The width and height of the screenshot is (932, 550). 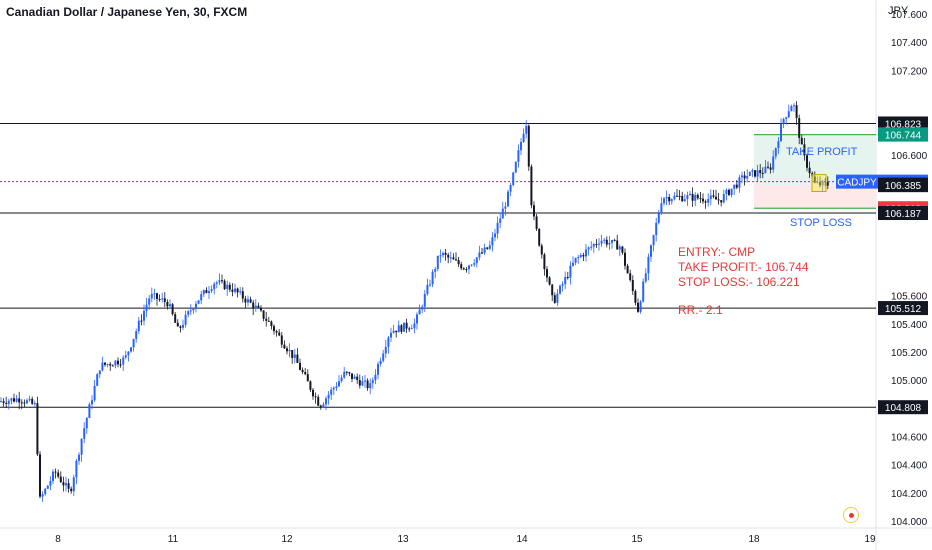 What do you see at coordinates (909, 381) in the screenshot?
I see `y-tick-label: 105.000` at bounding box center [909, 381].